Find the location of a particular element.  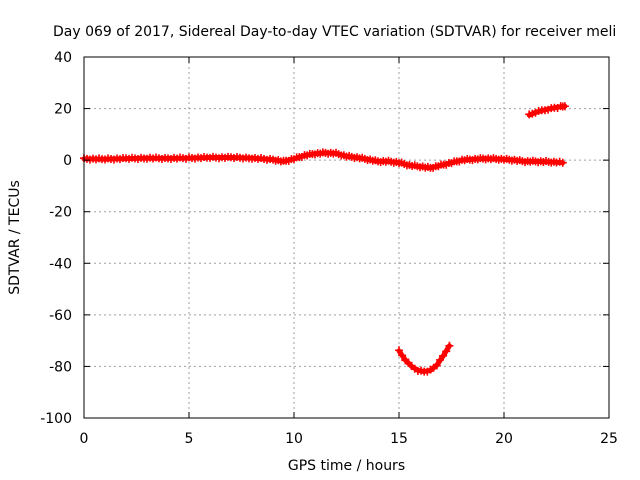

y-tick-label: -60 is located at coordinates (60, 316).